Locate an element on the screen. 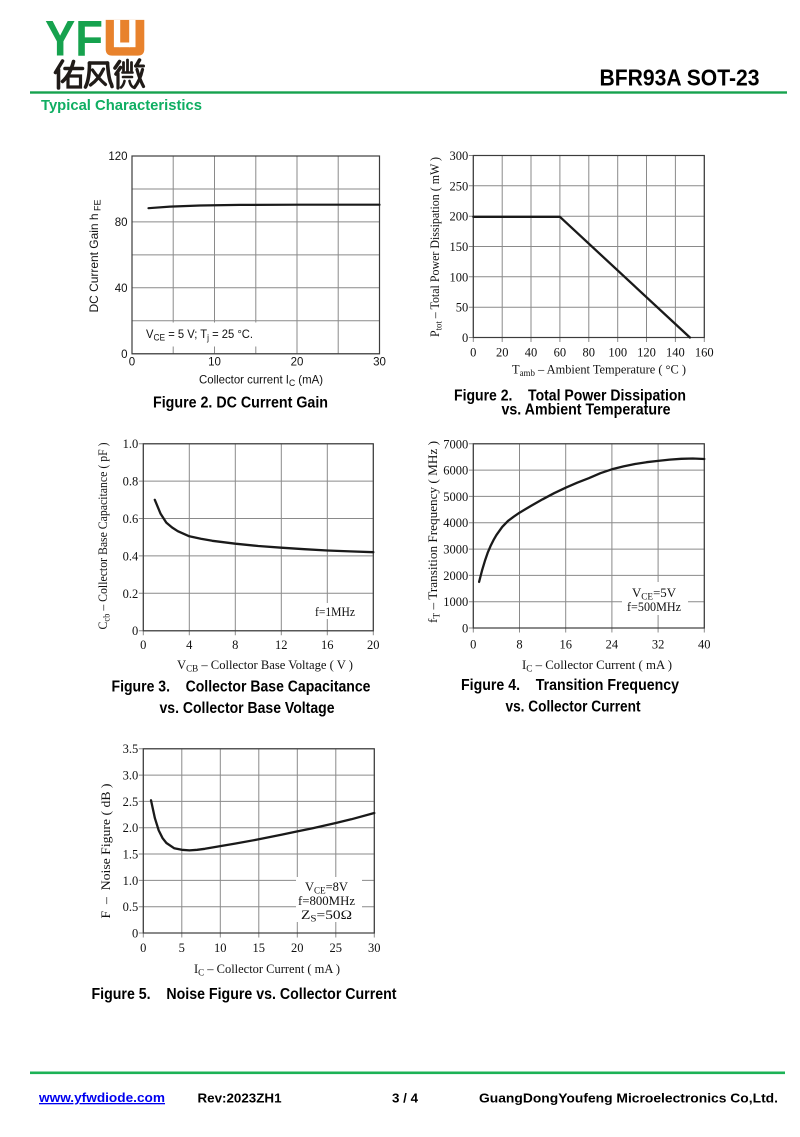 The image size is (800, 1137). svg-text: Figure 2. DC Current Gain is located at coordinates (240, 403).